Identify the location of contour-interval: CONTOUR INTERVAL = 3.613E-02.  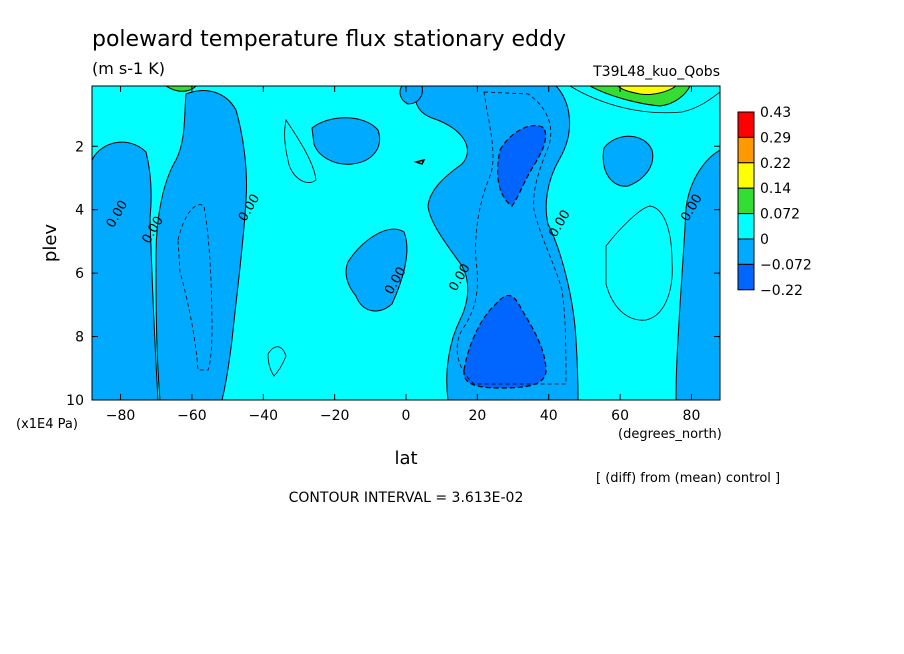
(406, 498).